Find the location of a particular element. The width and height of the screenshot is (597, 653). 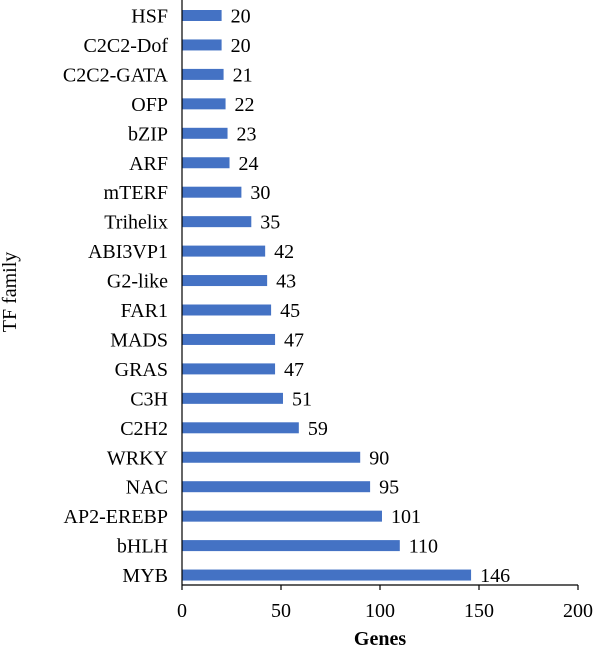

data-label: 22 is located at coordinates (245, 105).